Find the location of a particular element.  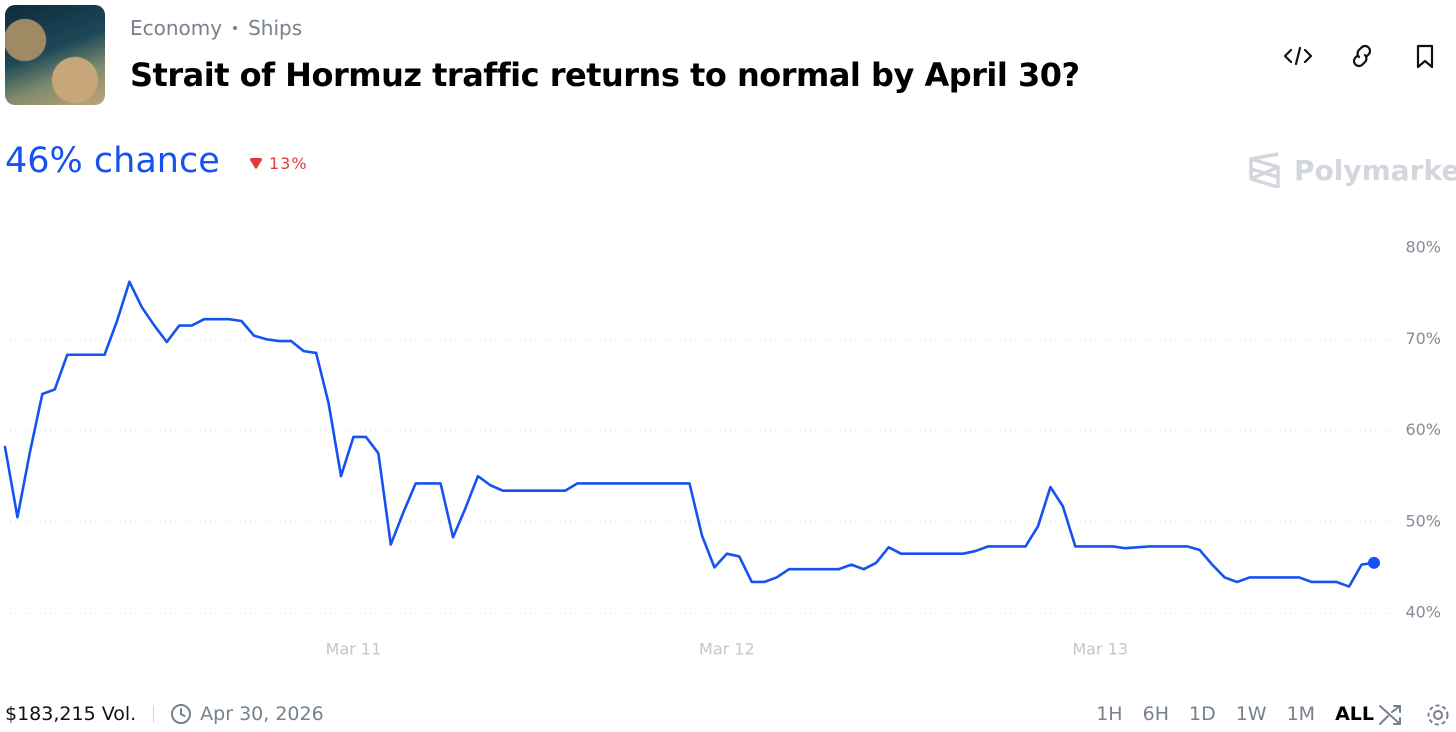

range-button: 6H is located at coordinates (1155, 714).